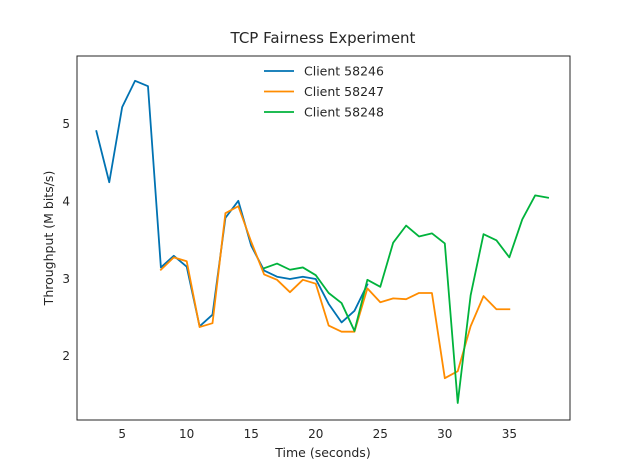 The image size is (629, 468). I want to click on x-tick-label: 25, so click(380, 434).